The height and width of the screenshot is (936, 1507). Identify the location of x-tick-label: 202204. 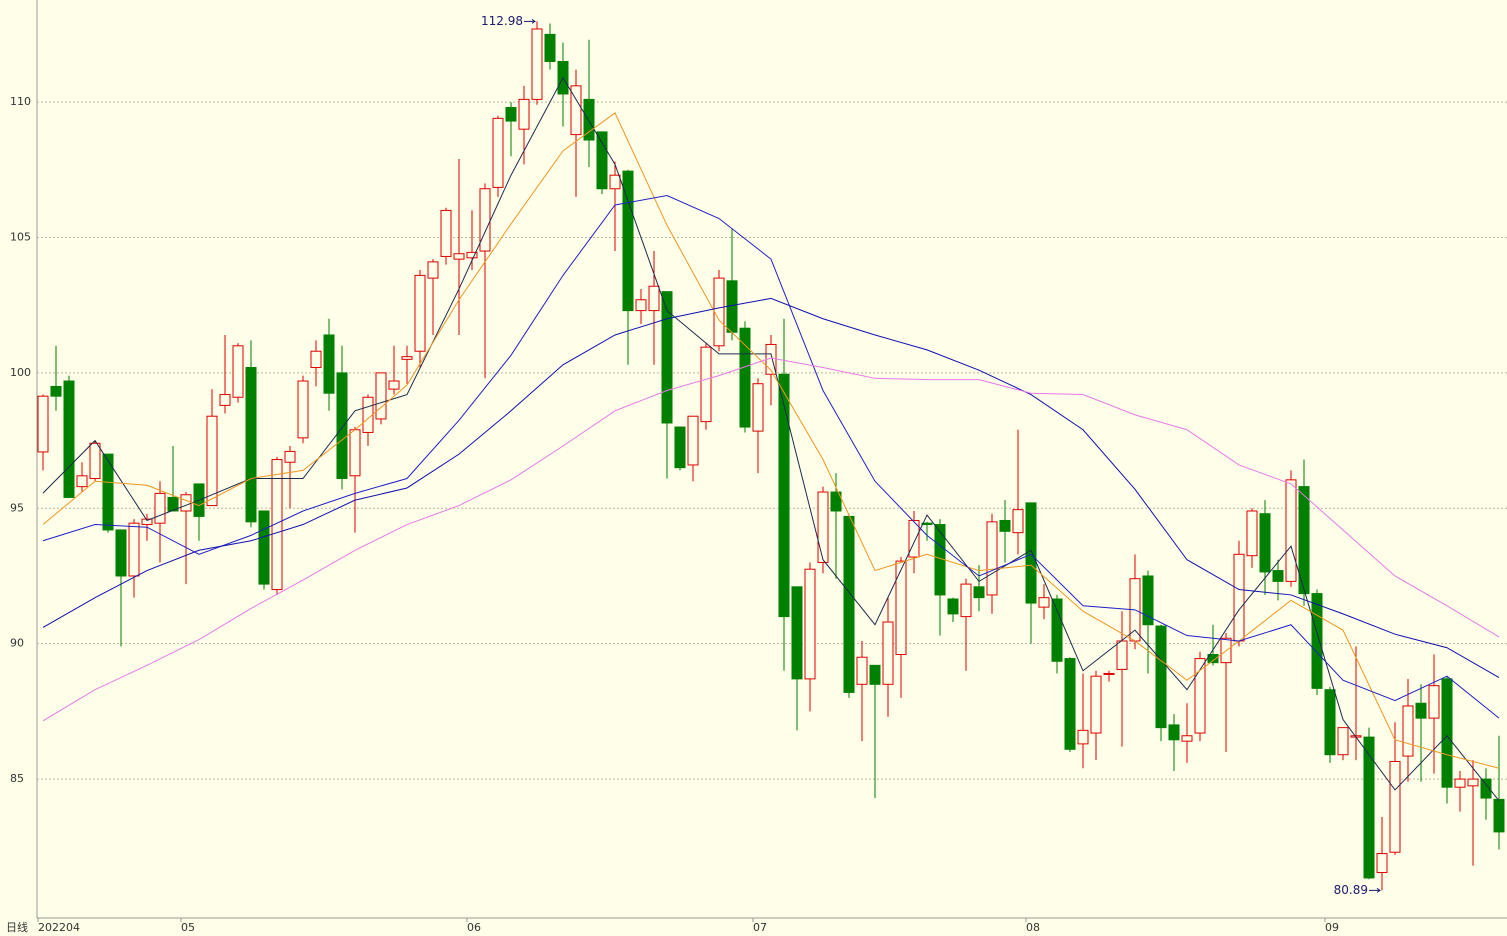
(59, 927).